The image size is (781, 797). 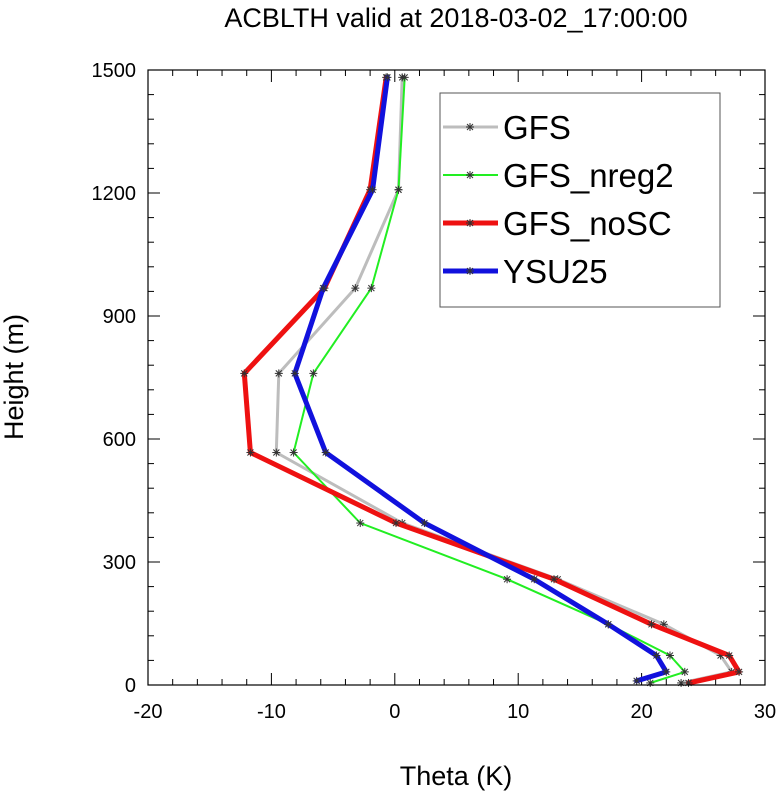 I want to click on y-tick-label: 1500, so click(x=114, y=71).